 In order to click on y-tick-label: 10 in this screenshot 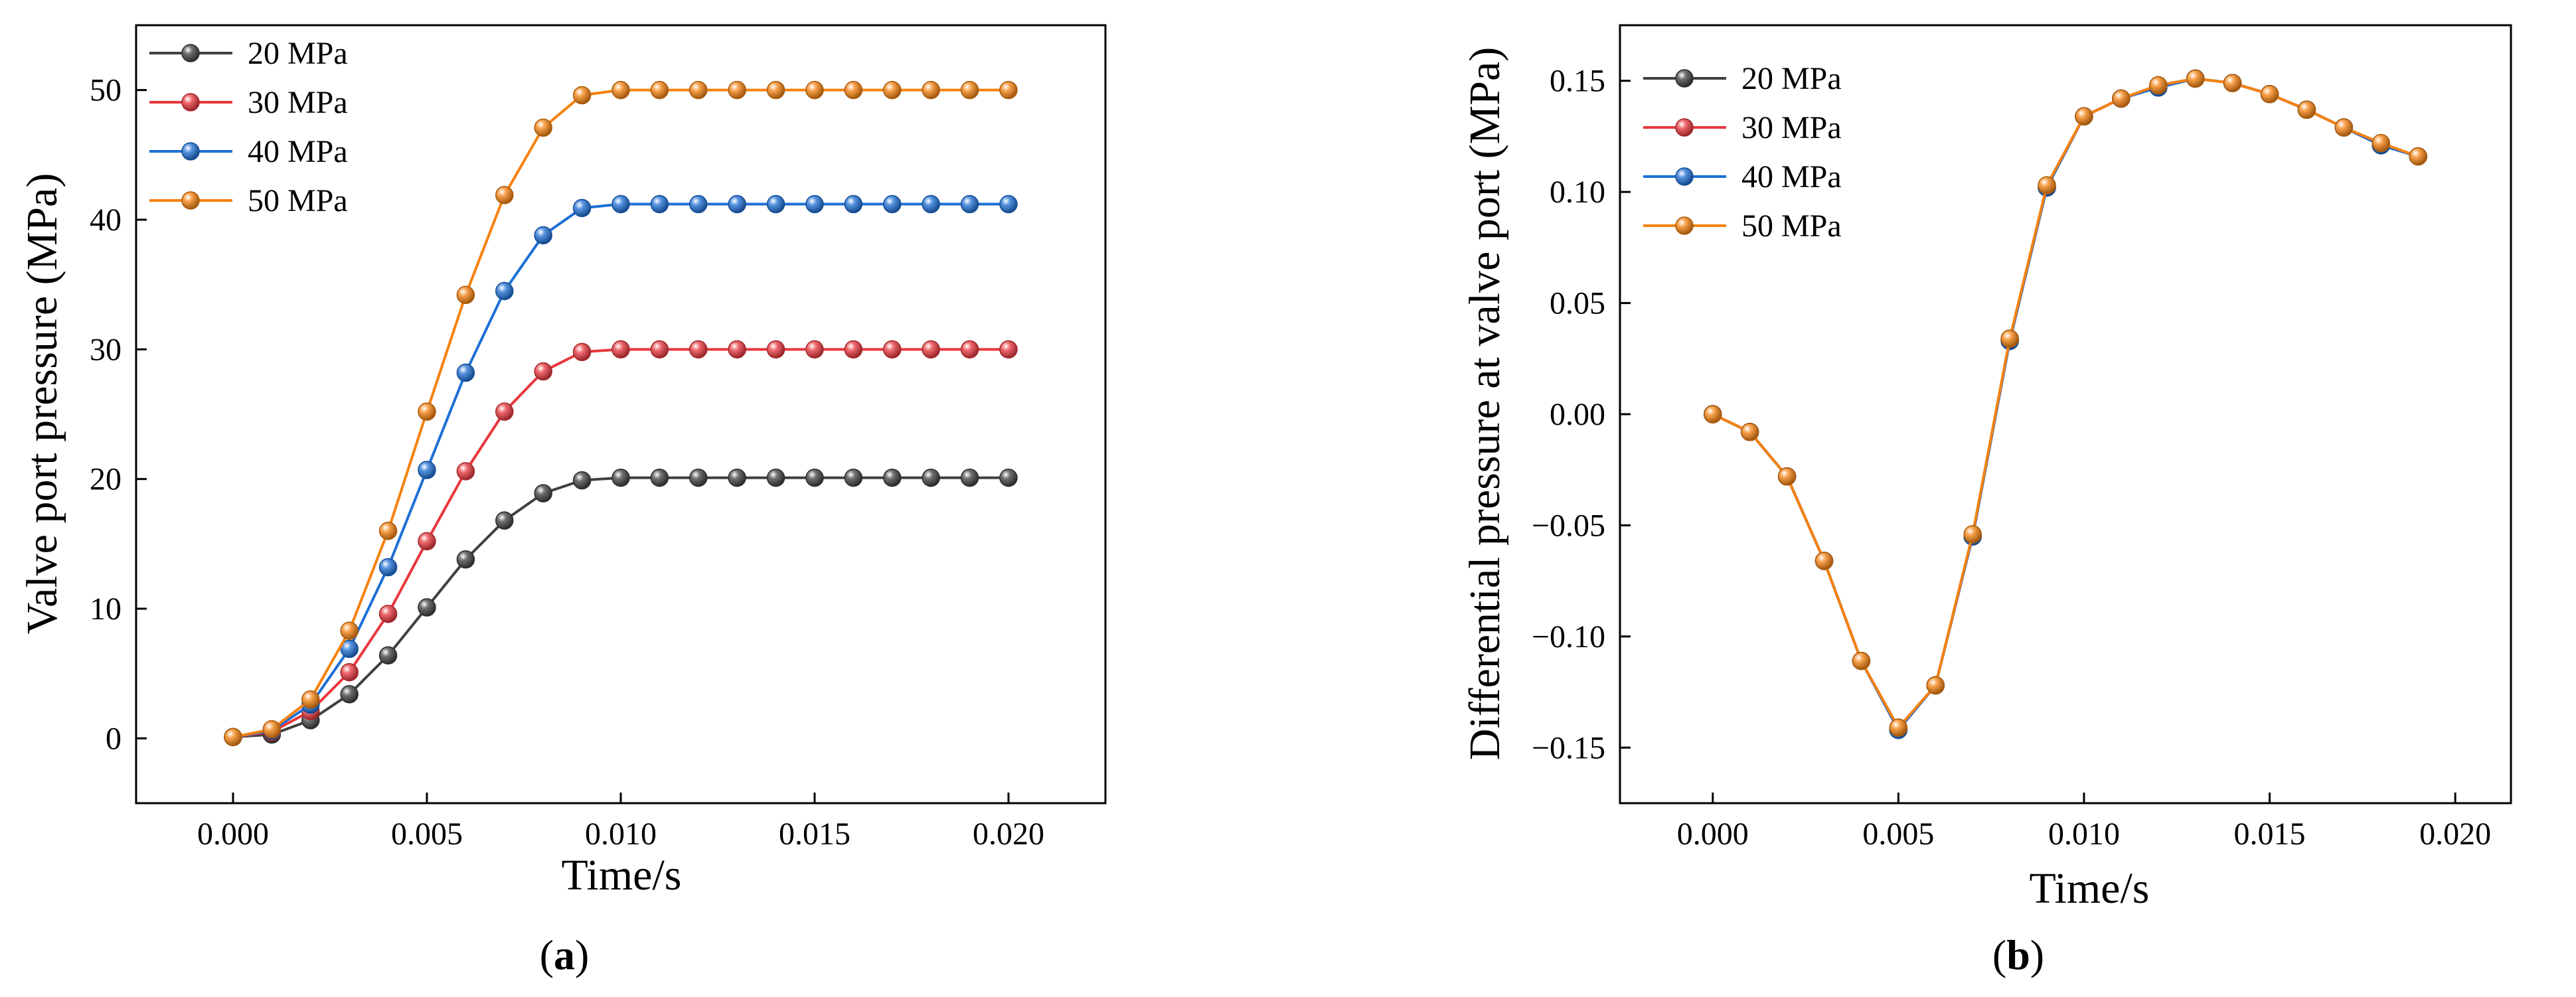, I will do `click(105, 609)`.